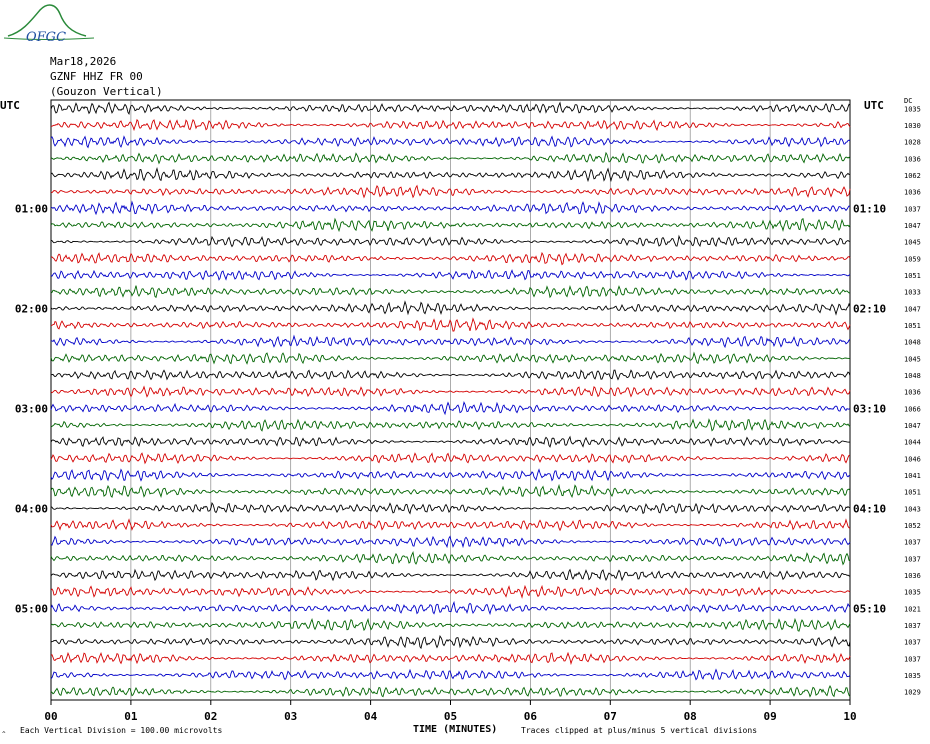 Image resolution: width=930 pixels, height=744 pixels. What do you see at coordinates (4, 734) in the screenshot?
I see `corner-mark: ^` at bounding box center [4, 734].